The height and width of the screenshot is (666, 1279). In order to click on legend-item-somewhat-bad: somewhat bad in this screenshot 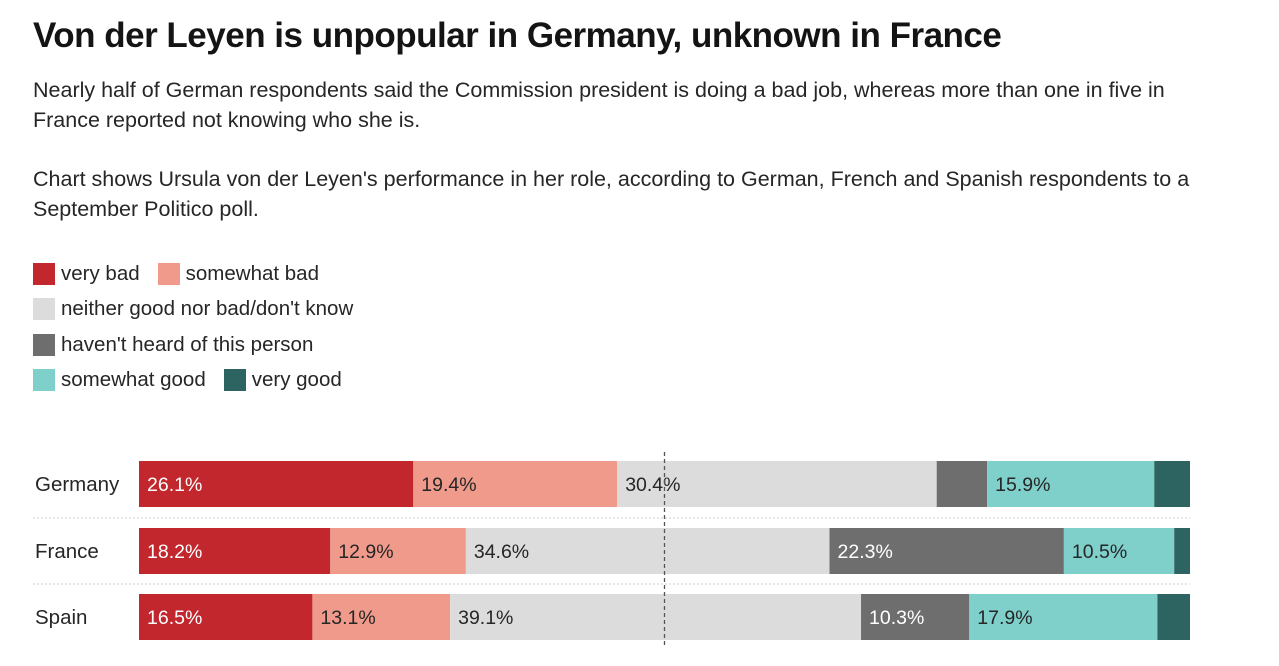, I will do `click(238, 273)`.